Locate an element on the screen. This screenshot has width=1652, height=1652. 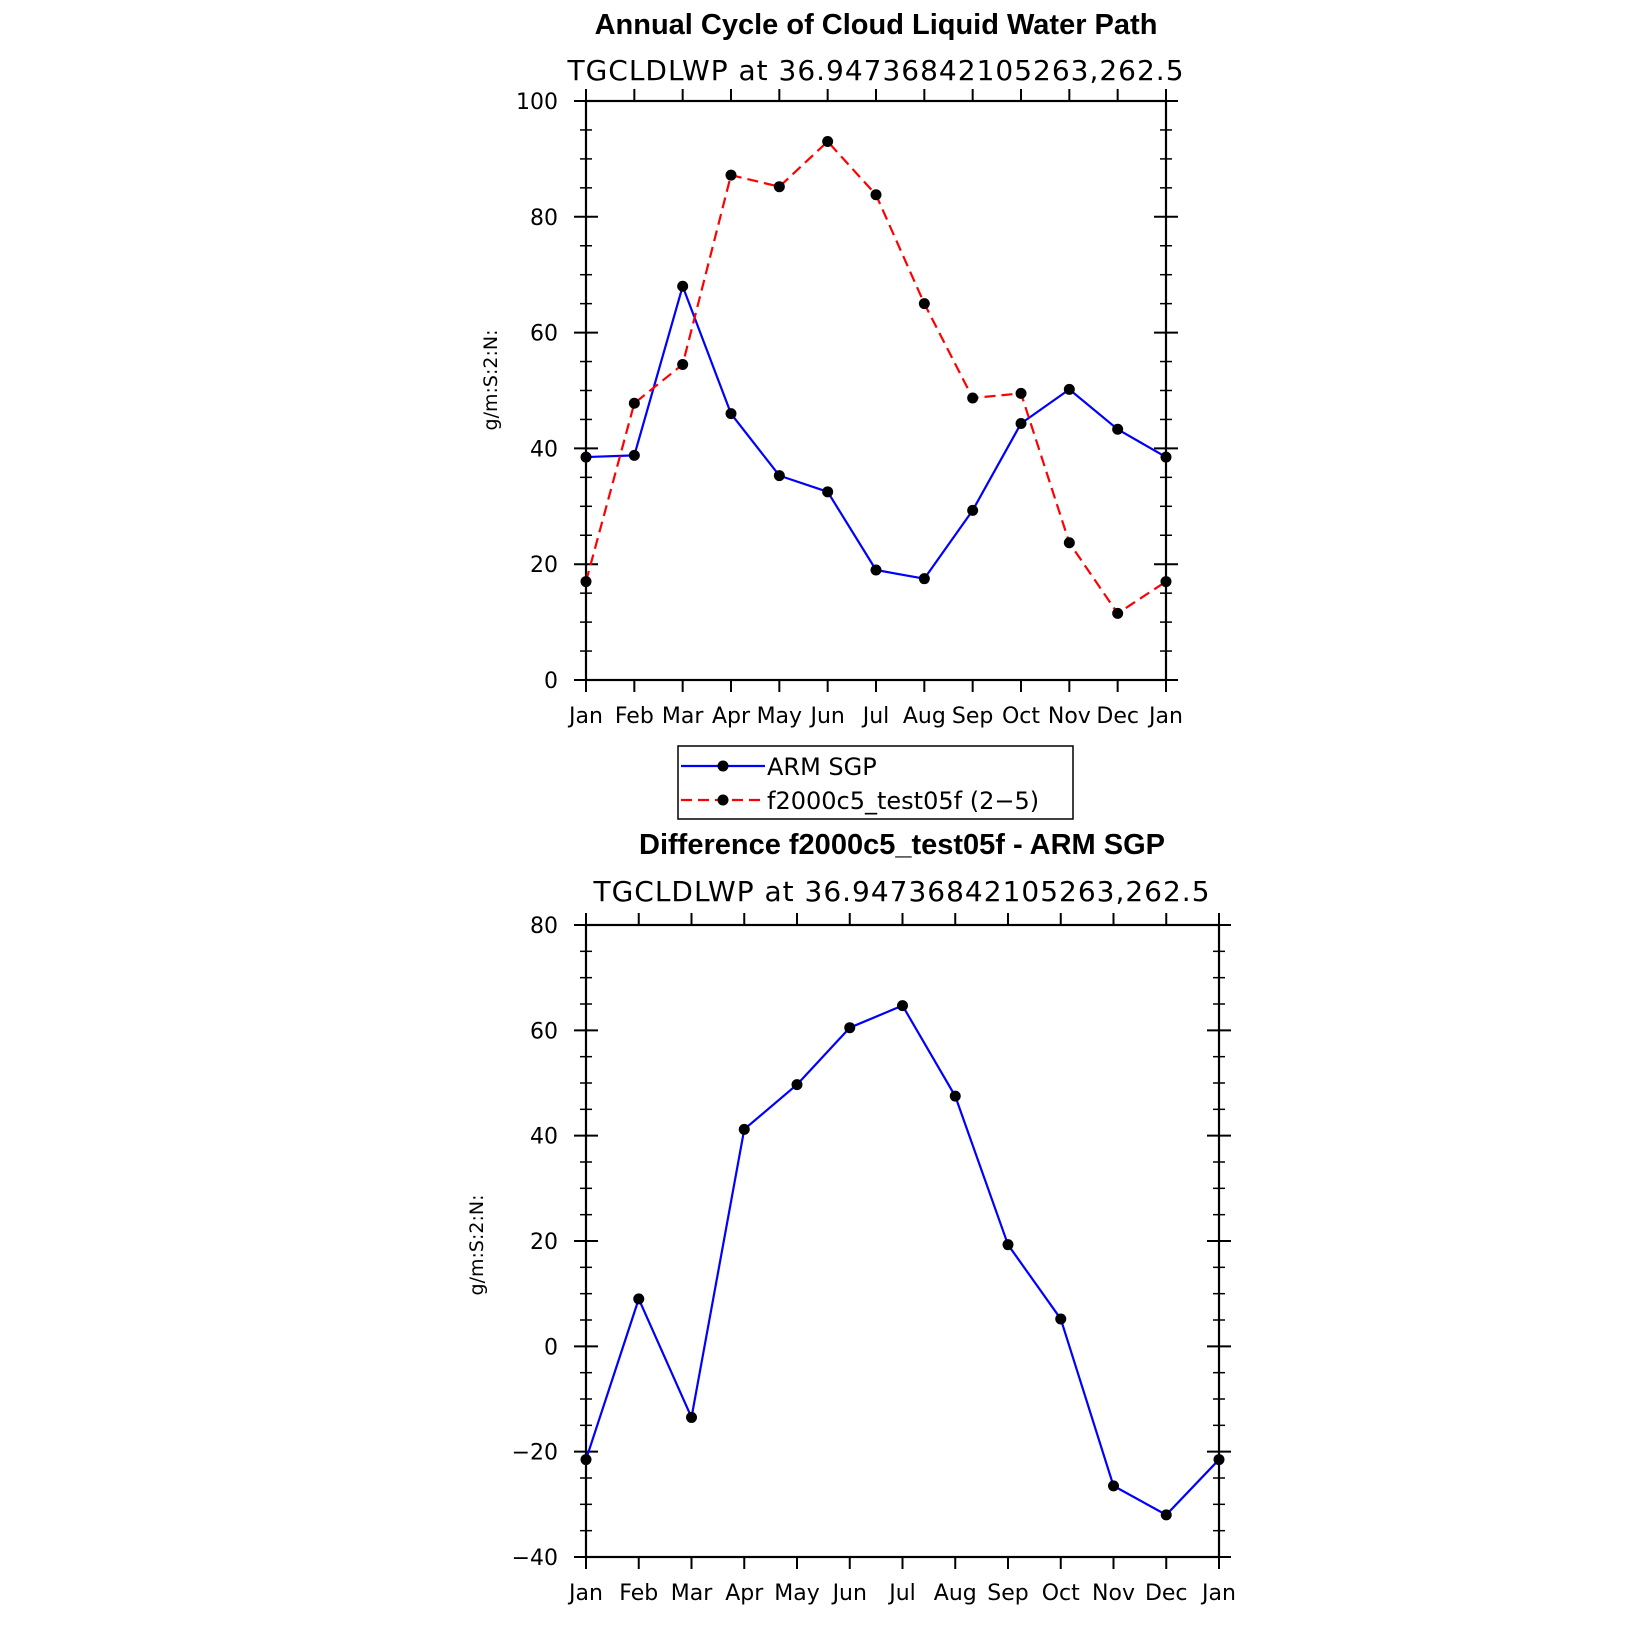
chart-1-y-tick-label: −40 is located at coordinates (535, 1558).